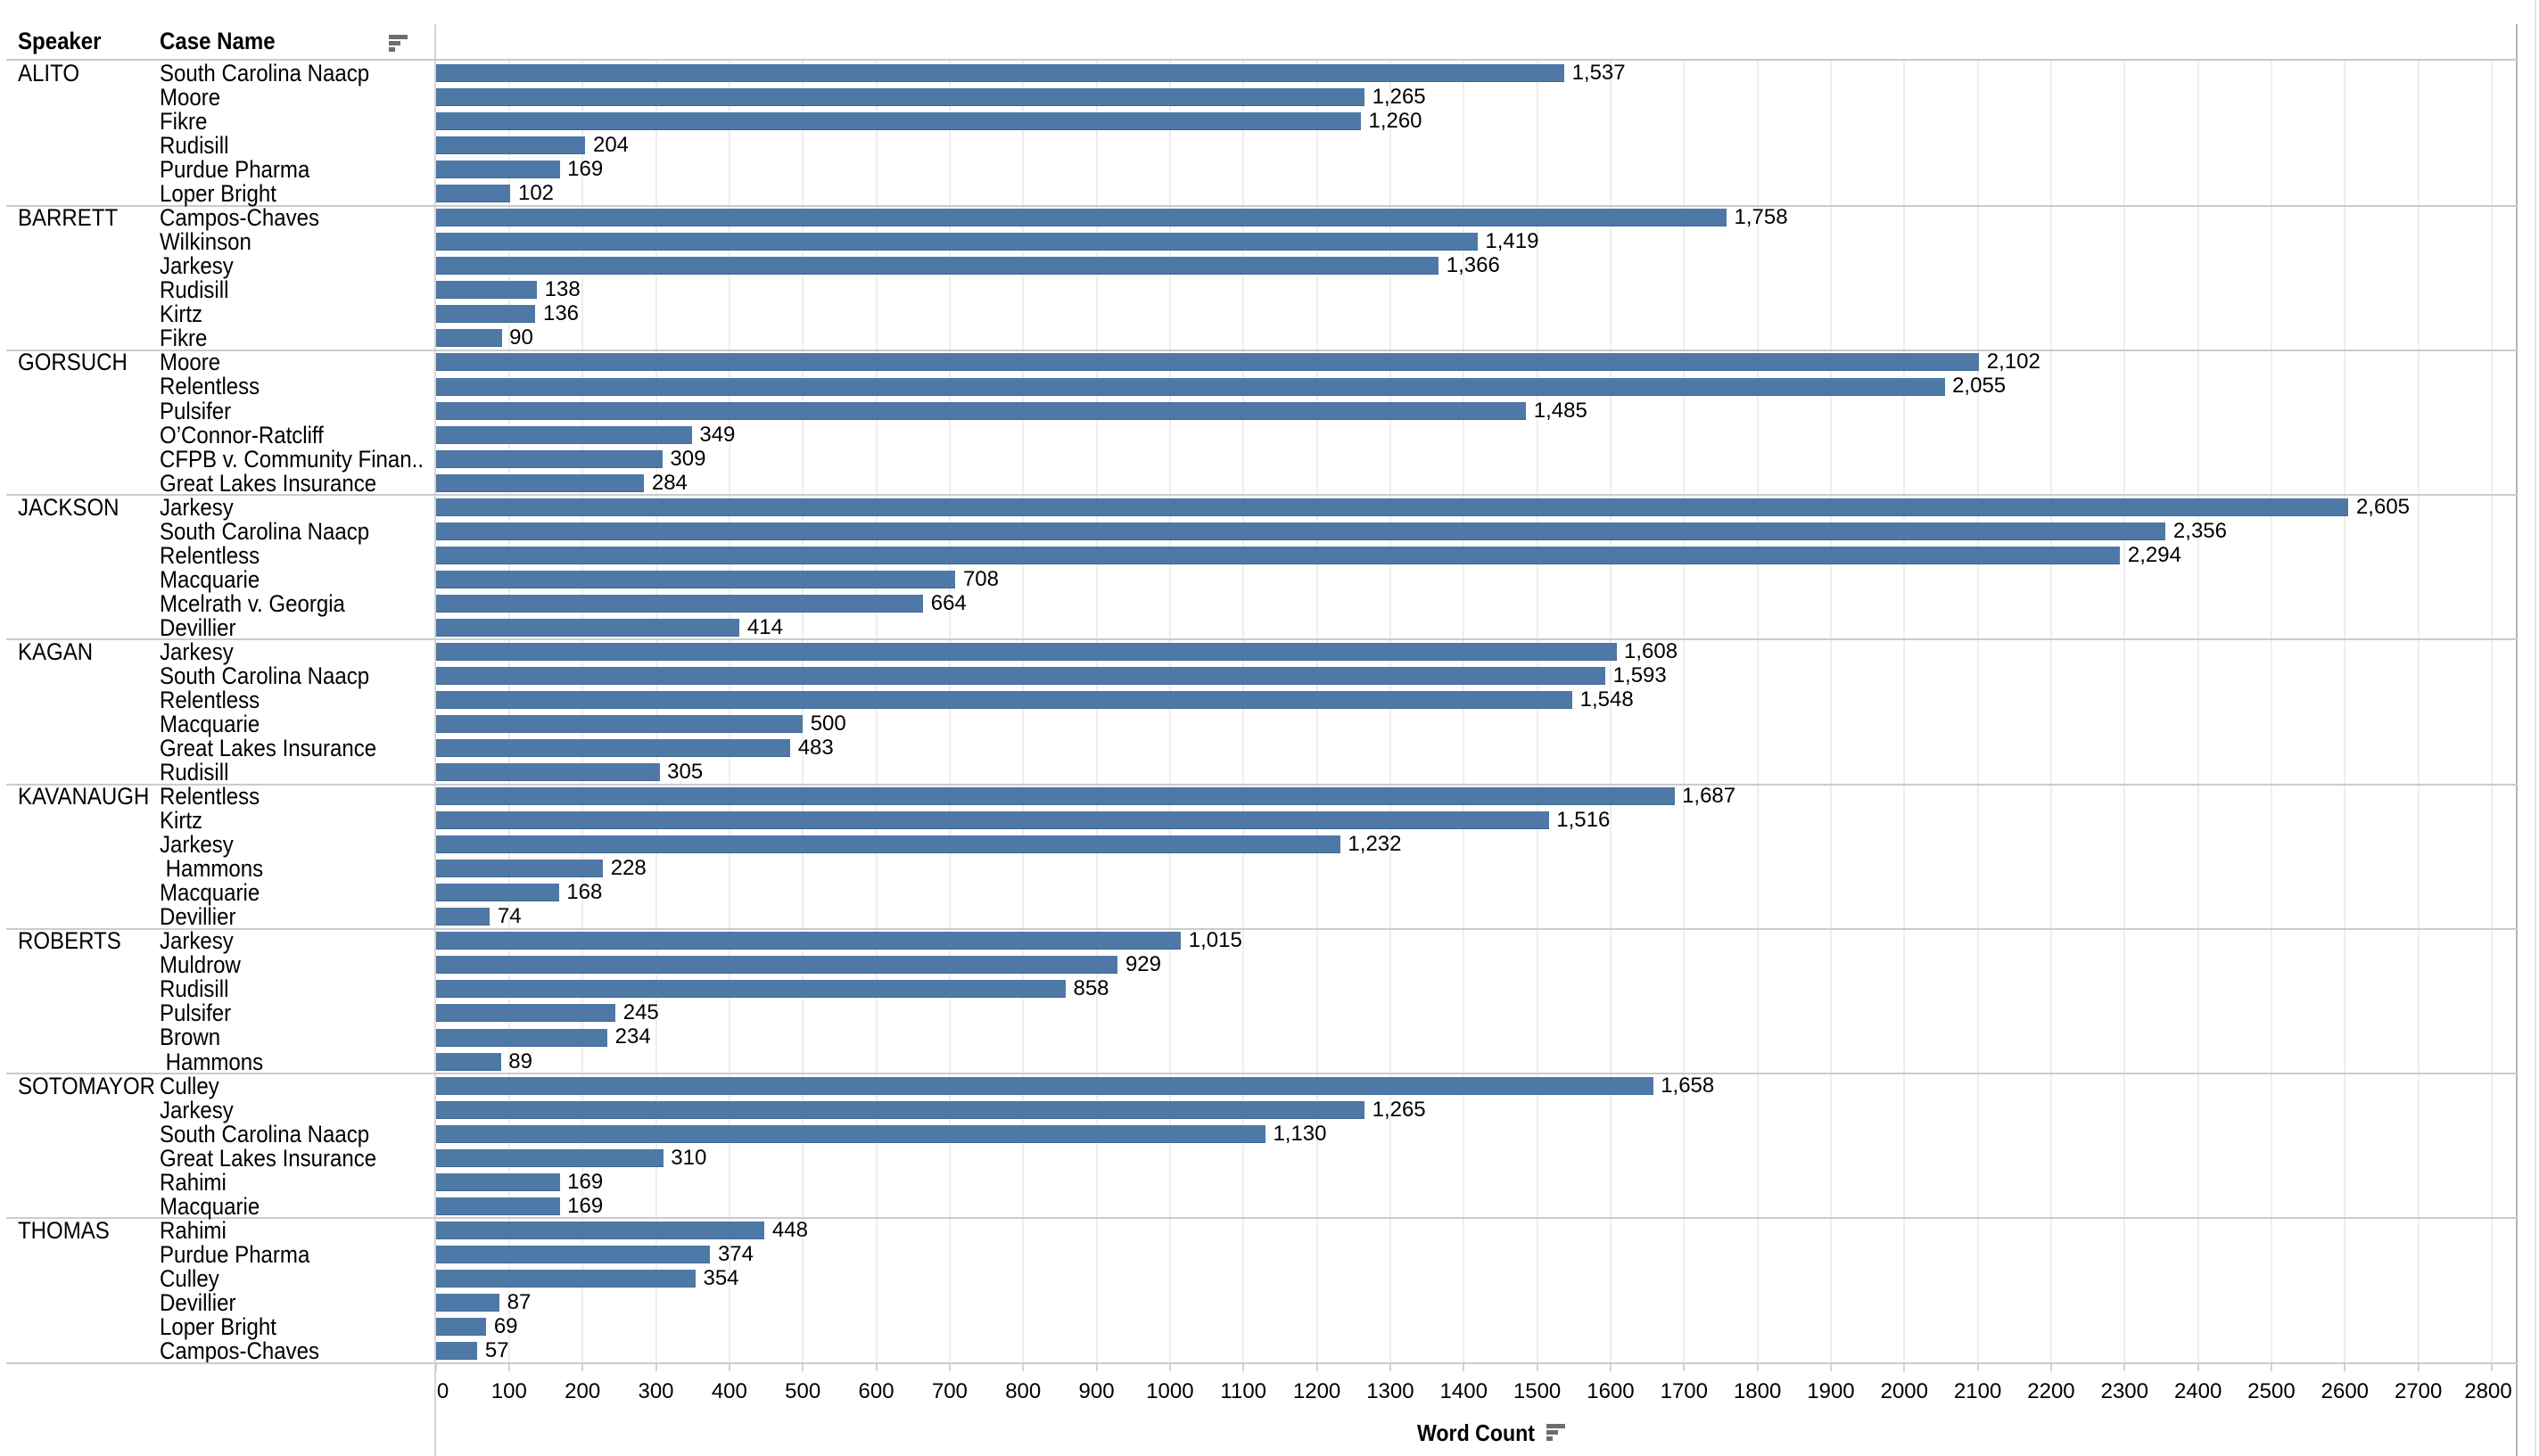  I want to click on case-label: Campos-Chaves, so click(240, 218).